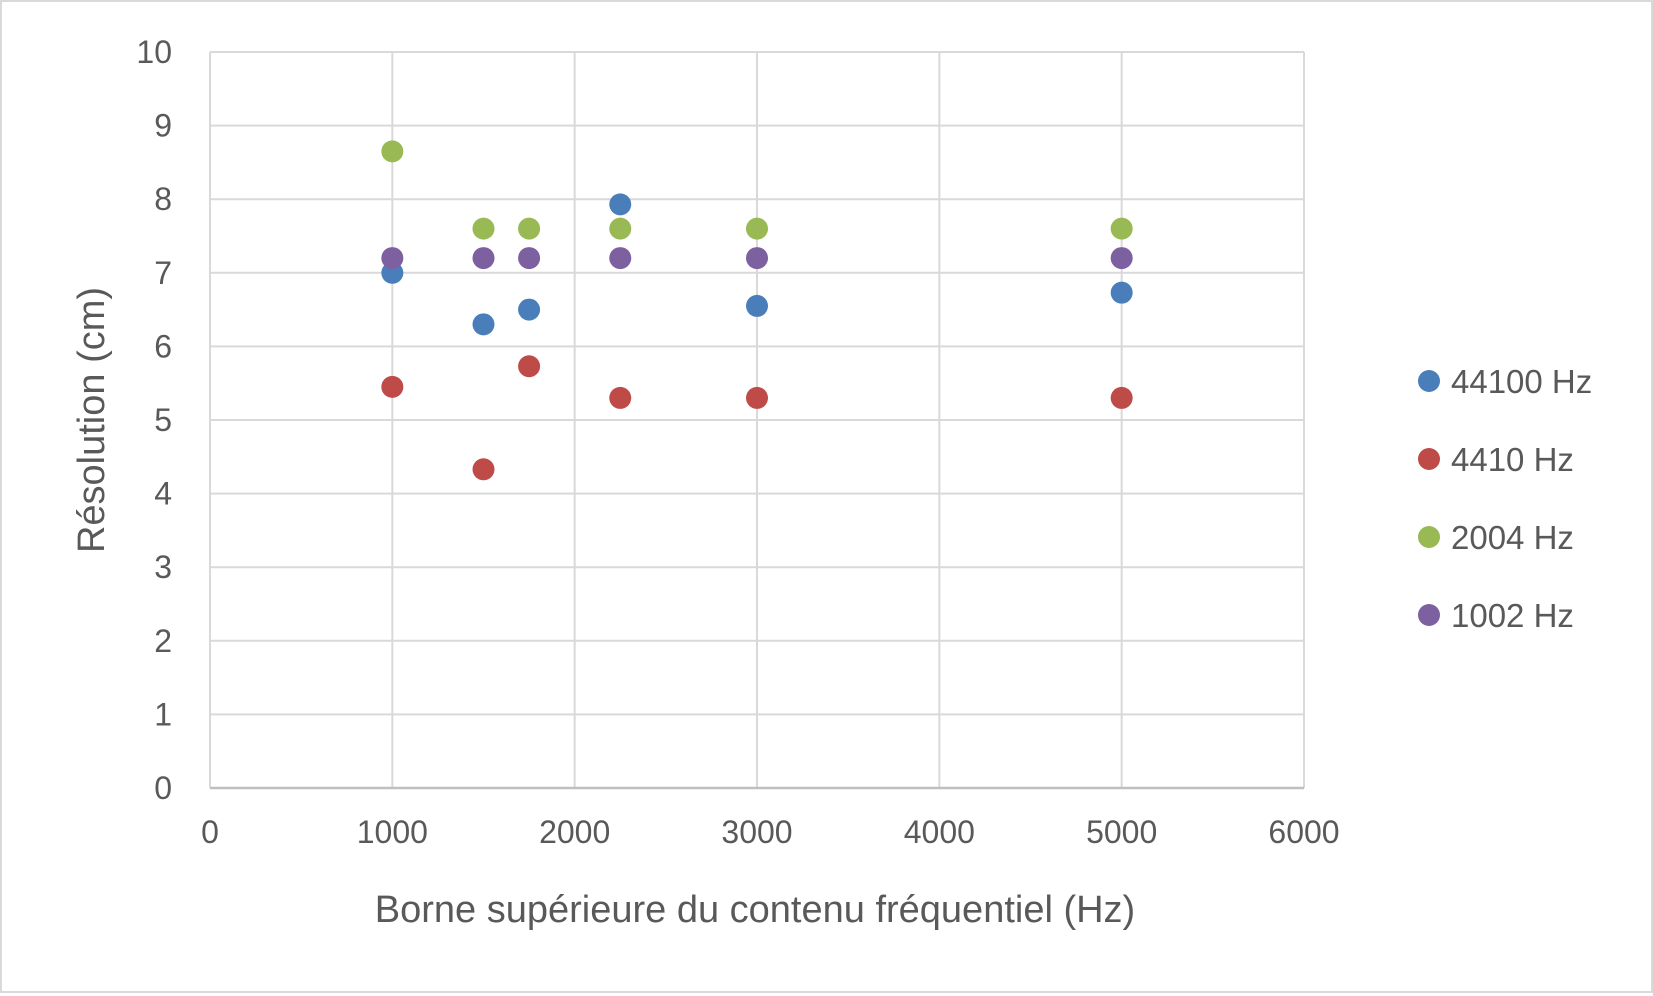 The width and height of the screenshot is (1653, 996). What do you see at coordinates (756, 832) in the screenshot?
I see `x-tick-label: 3000` at bounding box center [756, 832].